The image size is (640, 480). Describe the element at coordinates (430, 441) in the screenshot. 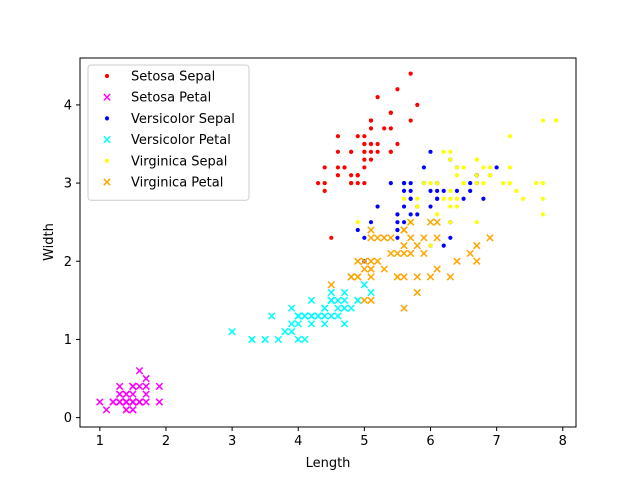

I see `x-tick-label: 6` at that location.